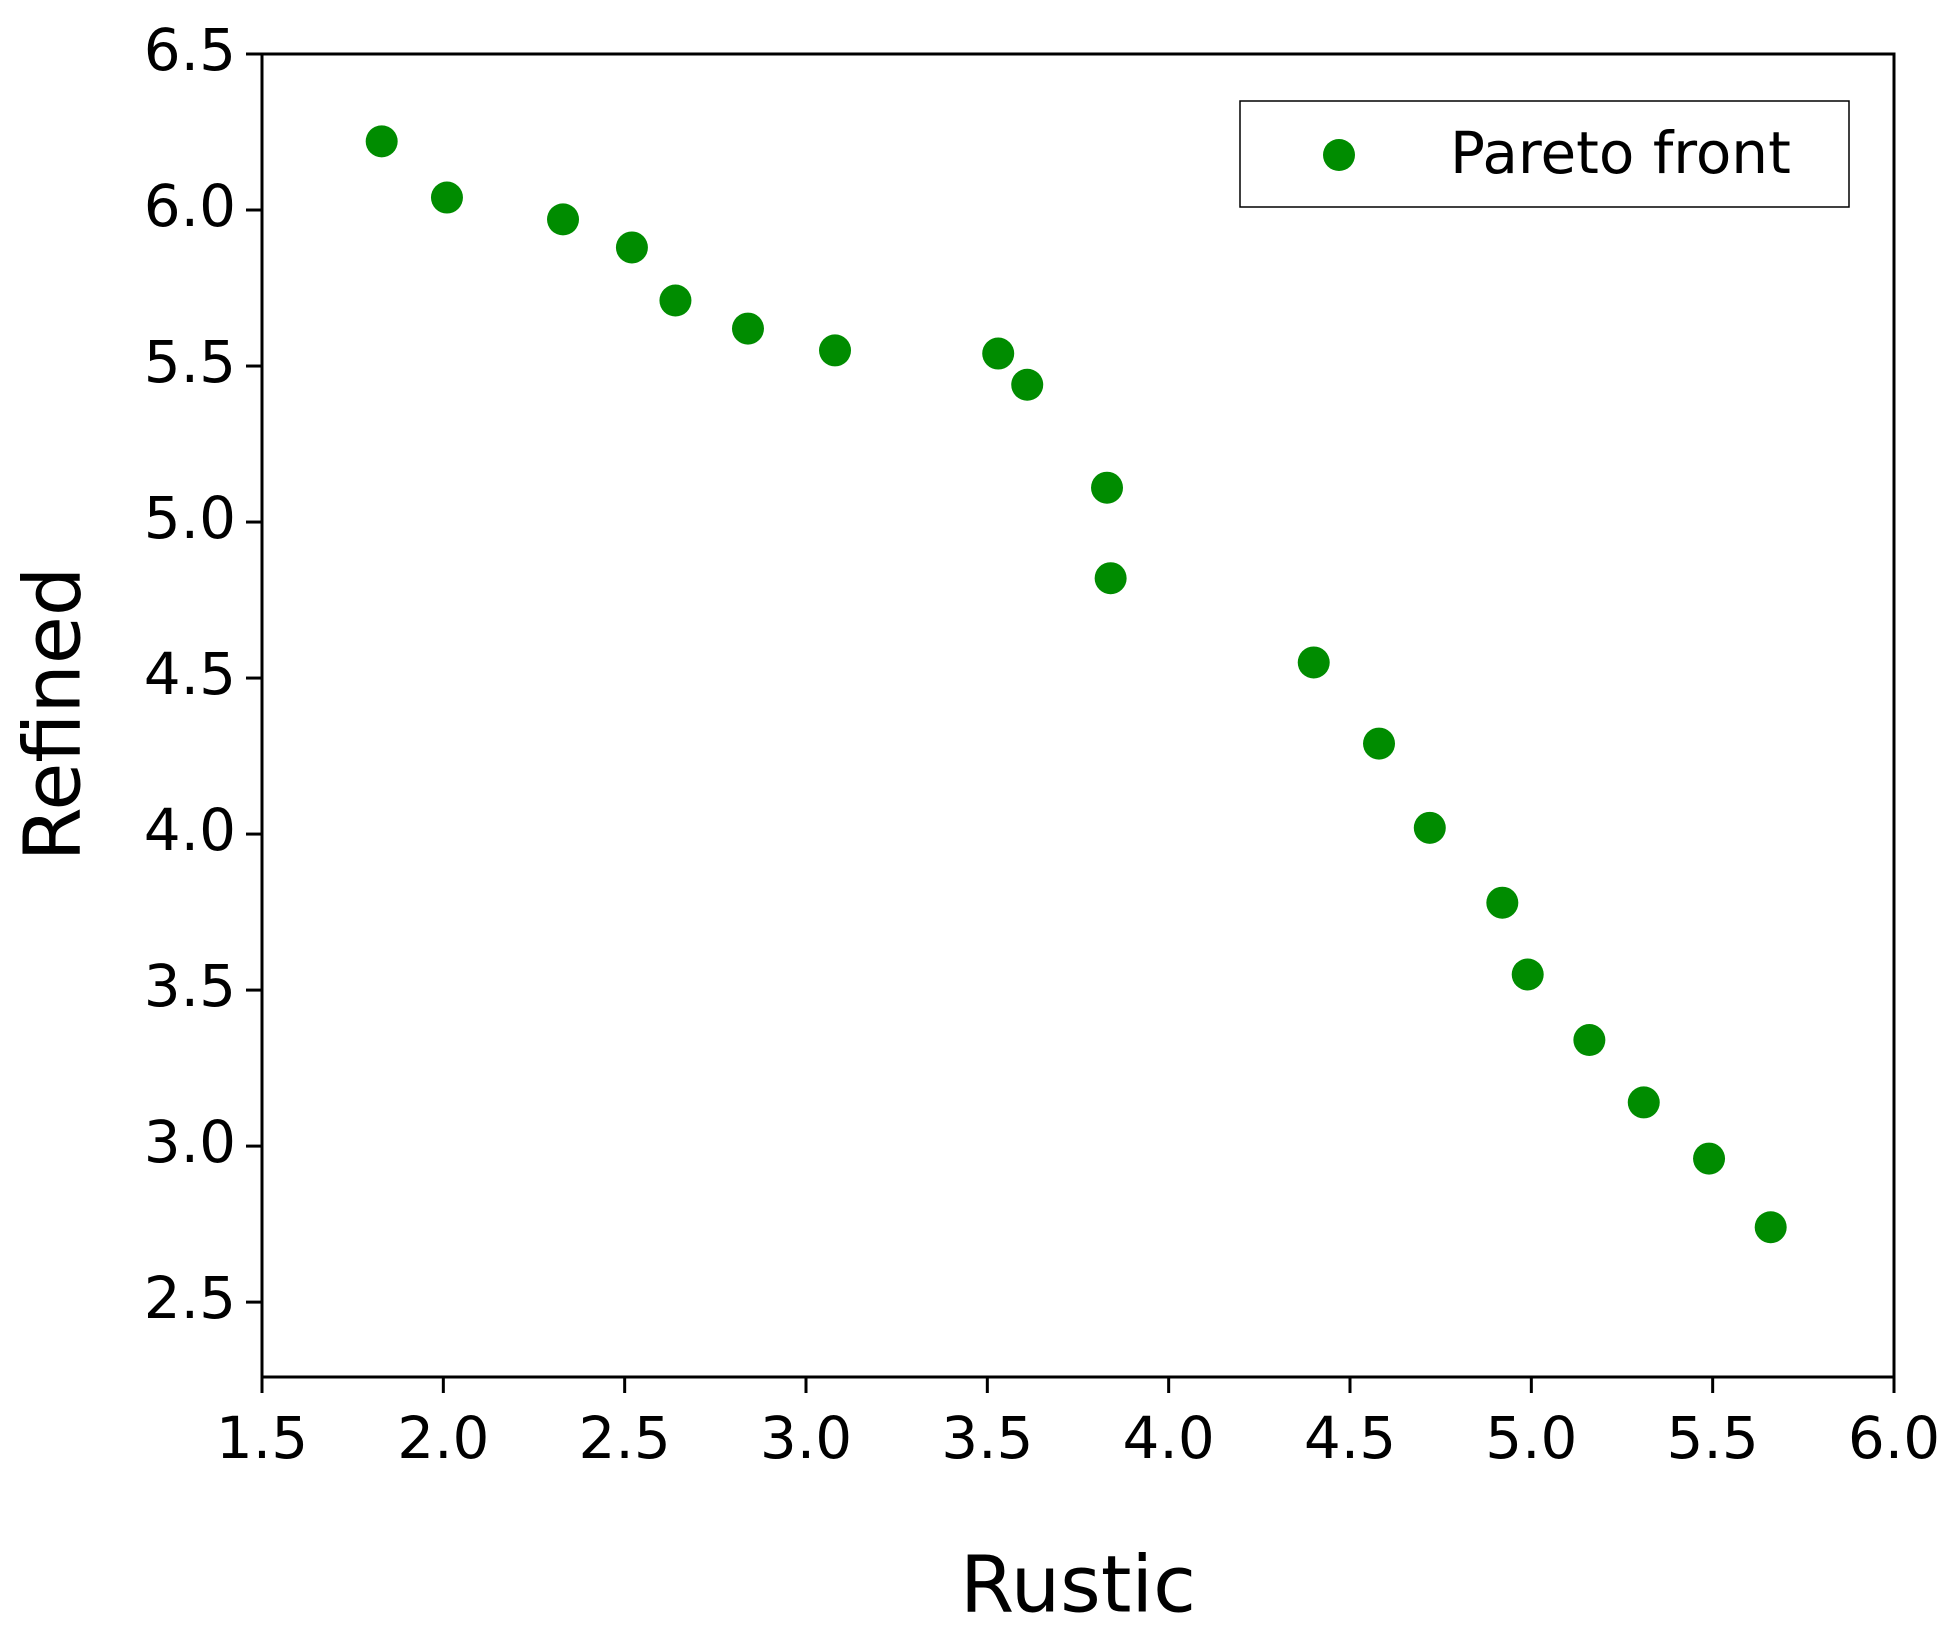  I want to click on x-tick-label: 3.5, so click(987, 1438).